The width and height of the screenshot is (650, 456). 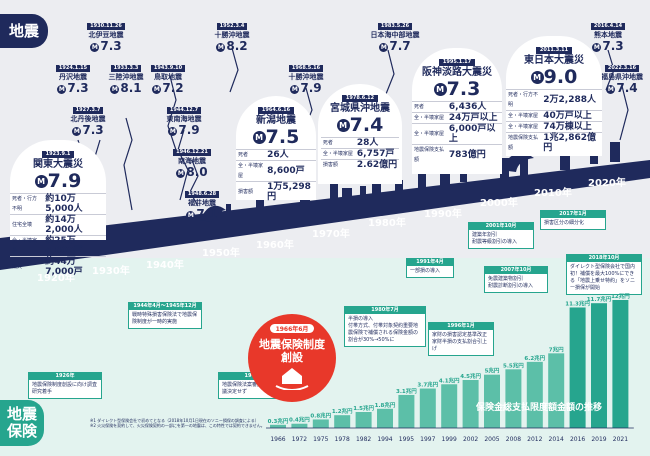 I want to click on payout-year-label: 2021, so click(x=620, y=439).